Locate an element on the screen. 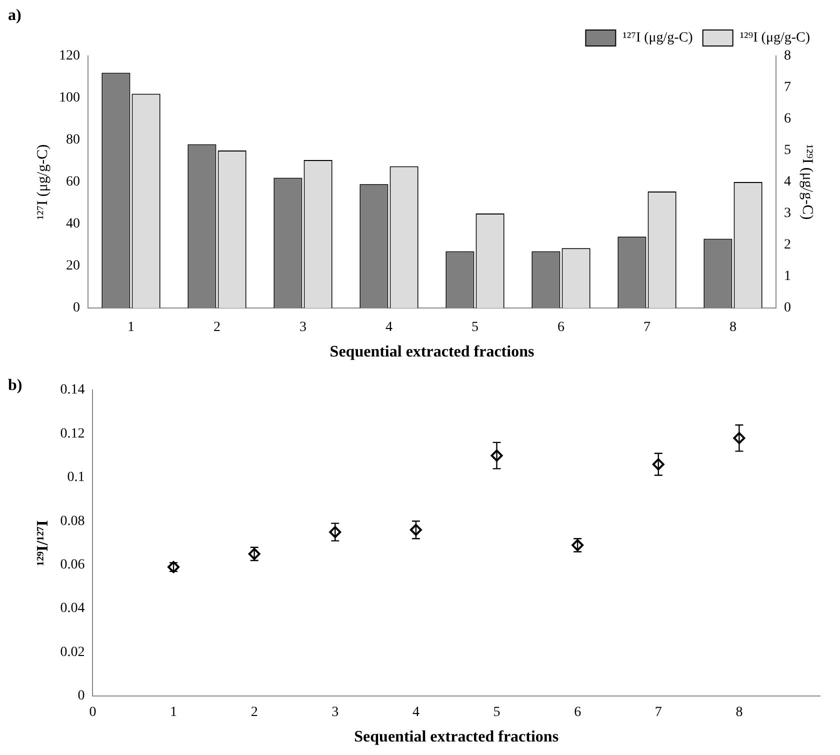  legend-label: ¹²⁹I (μg/g-C) is located at coordinates (775, 38).